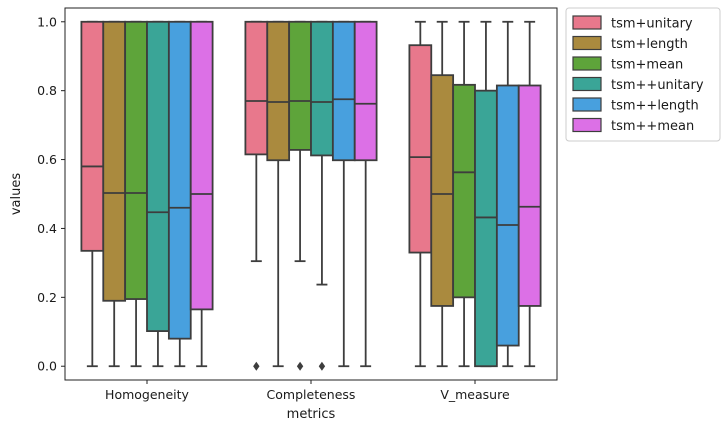 This screenshot has height=432, width=726. I want to click on x-tick-label: Completeness, so click(311, 394).